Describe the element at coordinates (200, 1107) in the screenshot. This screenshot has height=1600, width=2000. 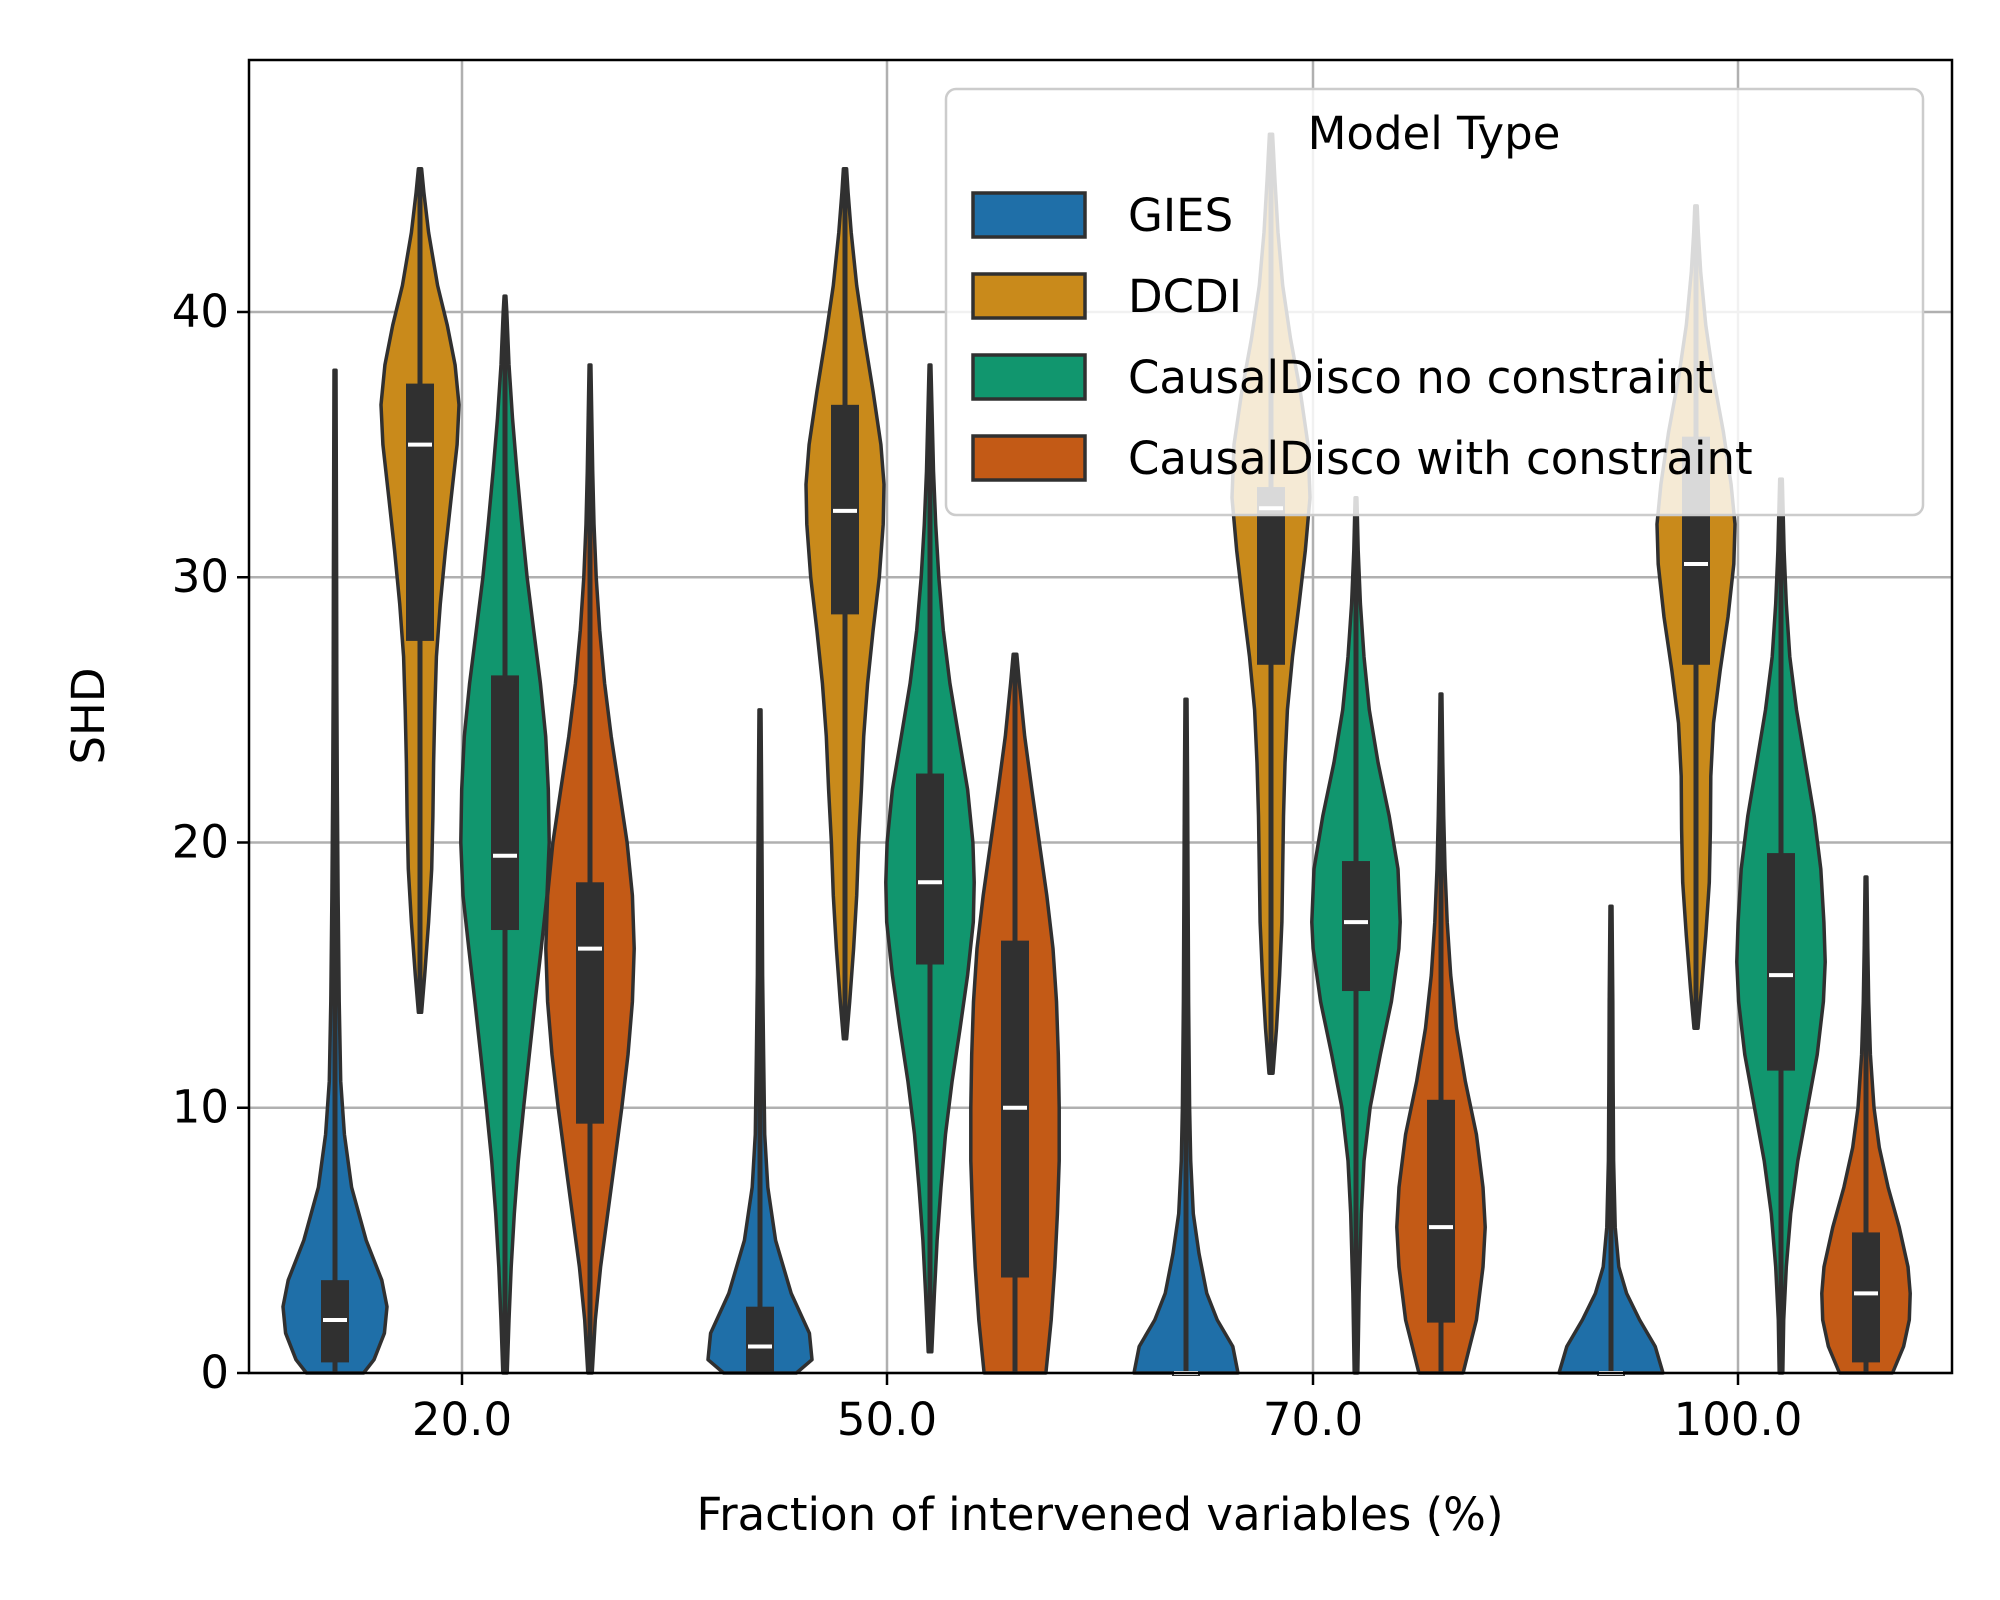
I see `y-tick-label: 10` at that location.